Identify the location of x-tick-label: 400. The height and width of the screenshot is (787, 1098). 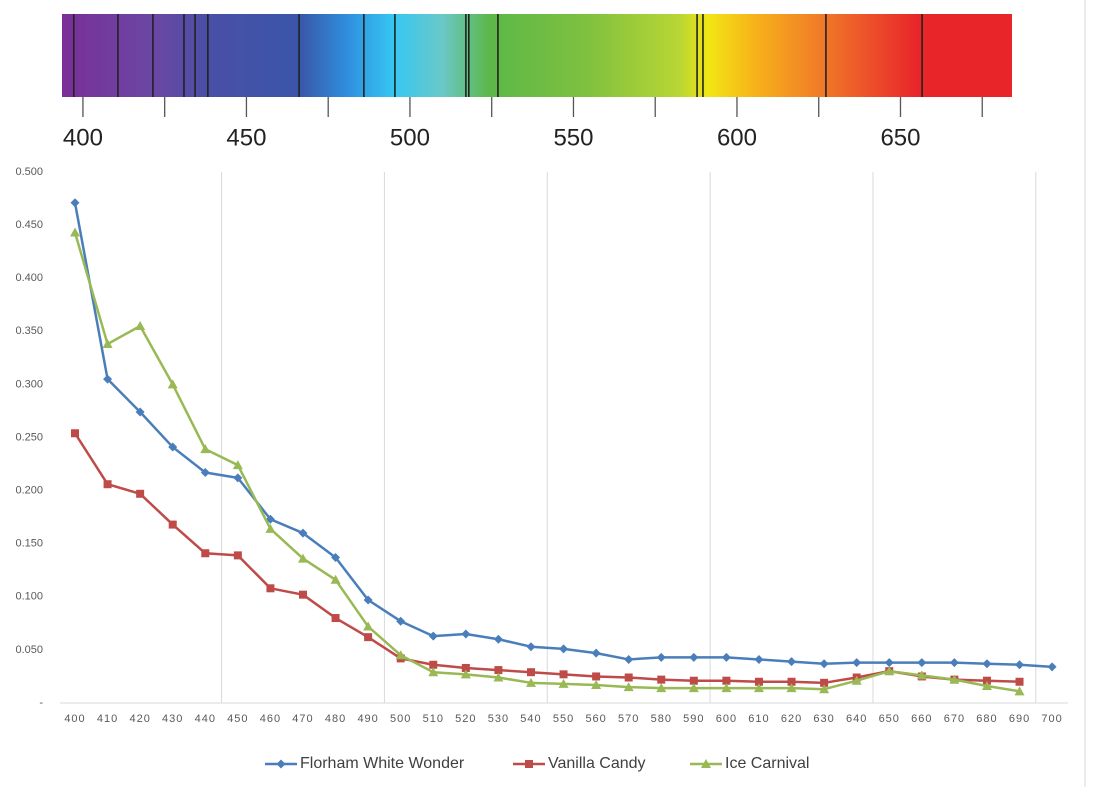
(74, 719).